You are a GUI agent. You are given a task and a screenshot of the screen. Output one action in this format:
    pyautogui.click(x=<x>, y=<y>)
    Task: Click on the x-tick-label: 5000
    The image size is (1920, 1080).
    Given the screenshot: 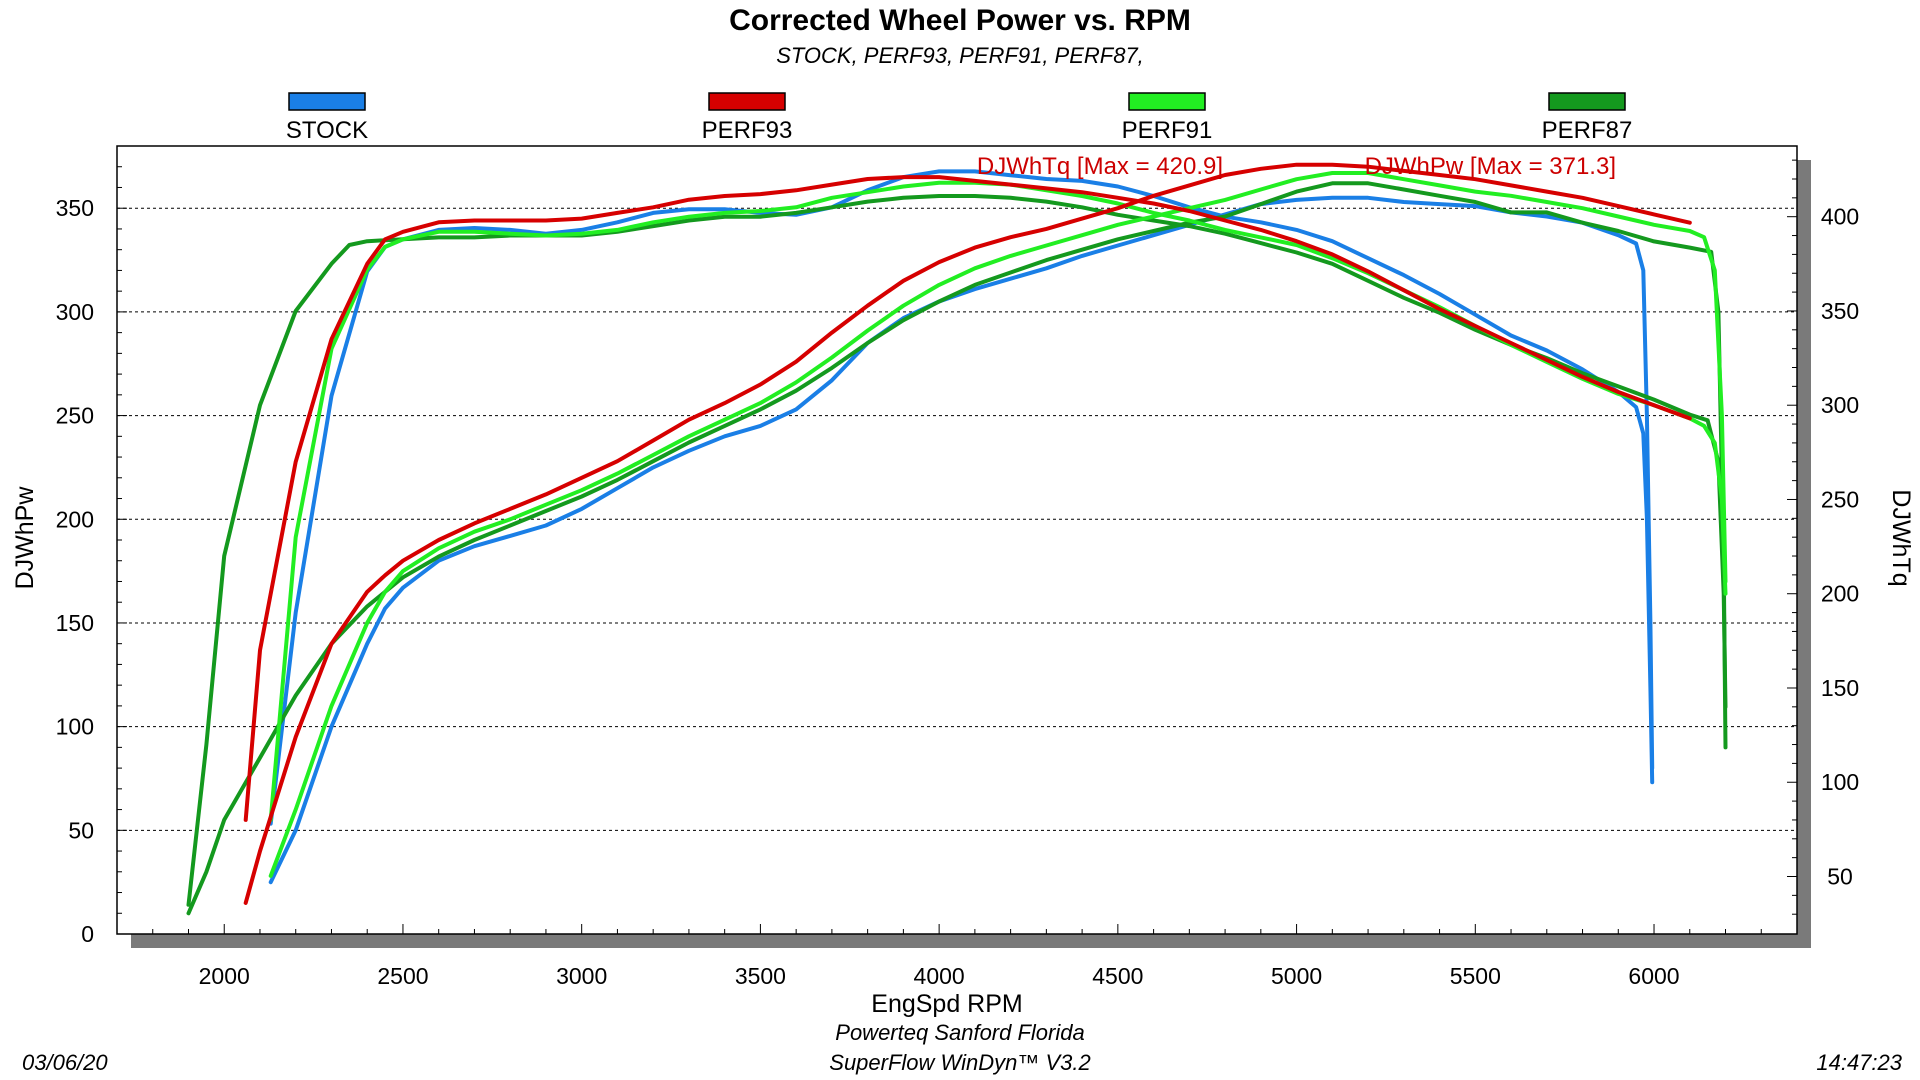 What is the action you would take?
    pyautogui.click(x=1296, y=976)
    